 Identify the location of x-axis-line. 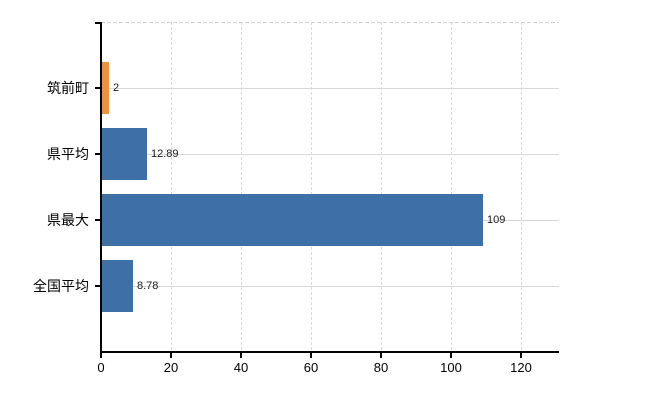
(329, 352).